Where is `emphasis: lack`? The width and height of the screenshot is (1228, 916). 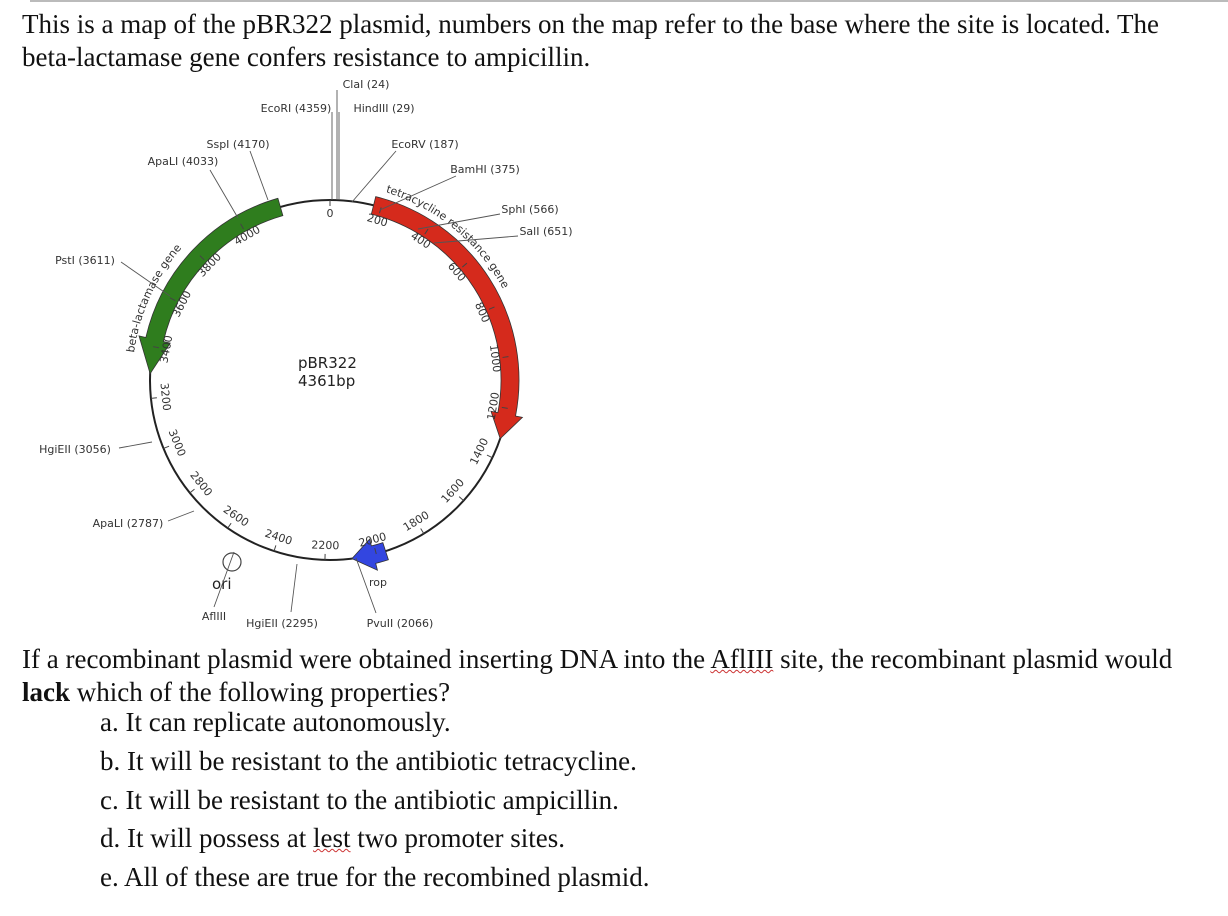 emphasis: lack is located at coordinates (46, 692).